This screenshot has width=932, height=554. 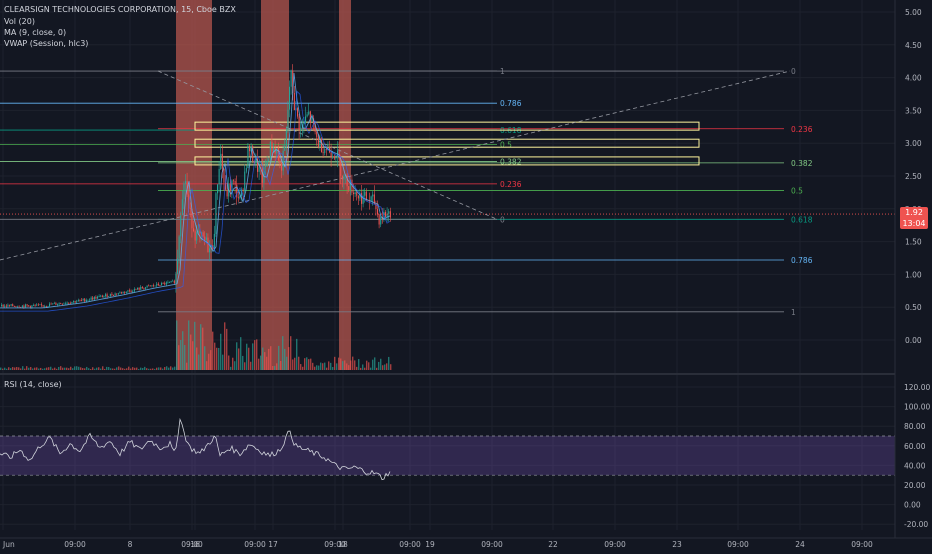 What do you see at coordinates (793, 312) in the screenshot?
I see `fib-right-level-label: 1` at bounding box center [793, 312].